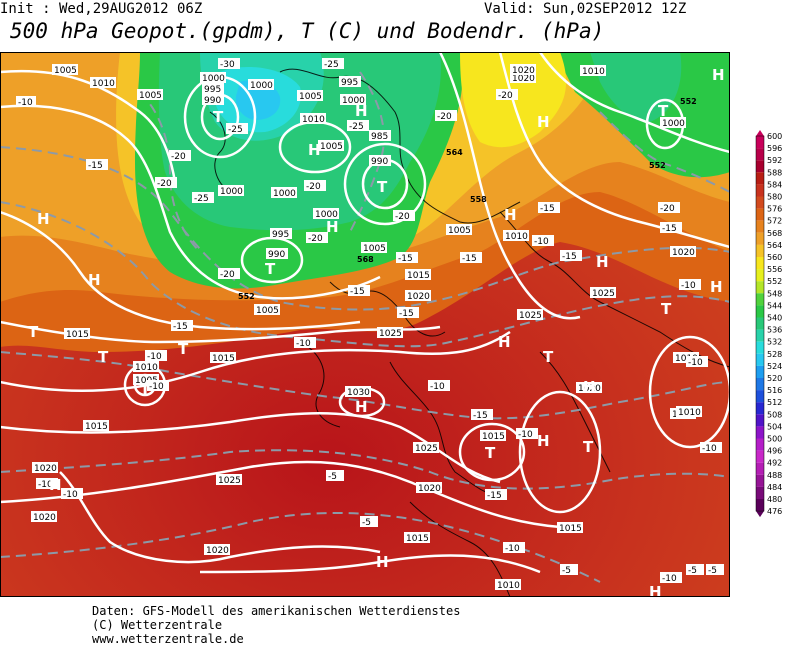 The width and height of the screenshot is (790, 648). What do you see at coordinates (774, 160) in the screenshot?
I see `legend-label: 592` at bounding box center [774, 160].